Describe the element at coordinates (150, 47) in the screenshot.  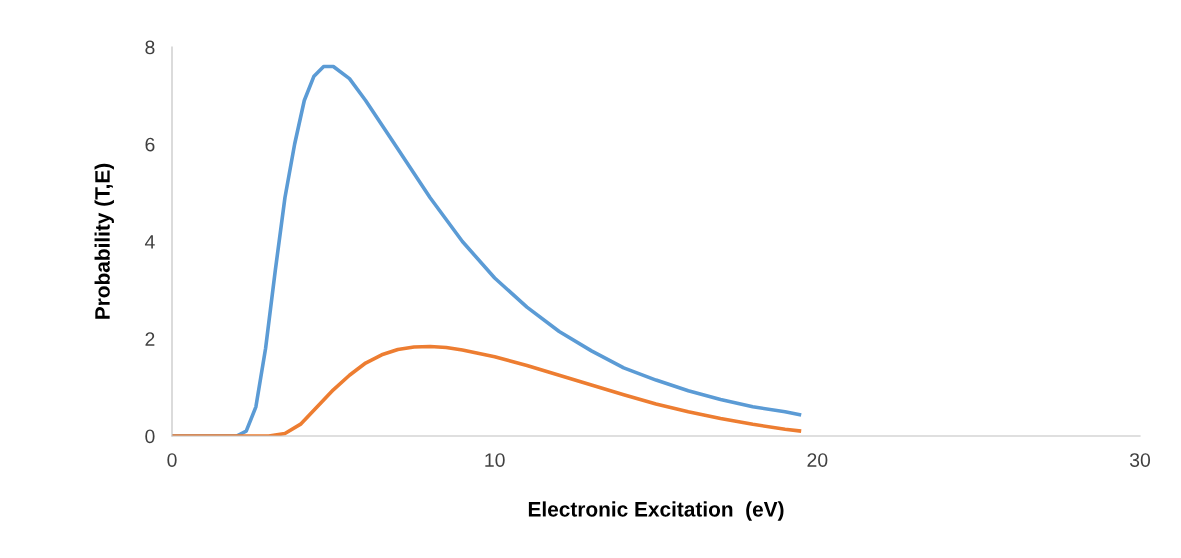
I see `y-tick-label: 8` at that location.